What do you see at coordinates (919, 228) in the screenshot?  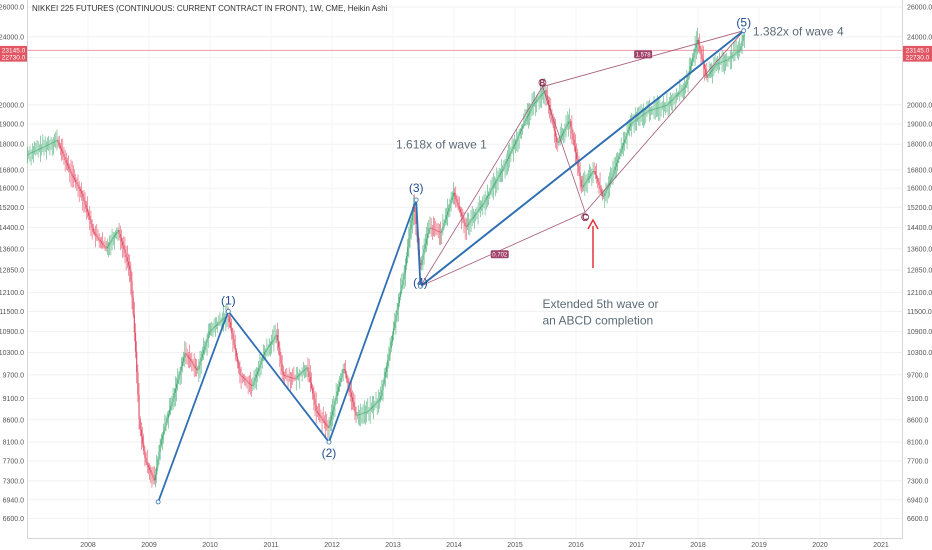 I see `y-tick-label-right: 14400.0` at bounding box center [919, 228].